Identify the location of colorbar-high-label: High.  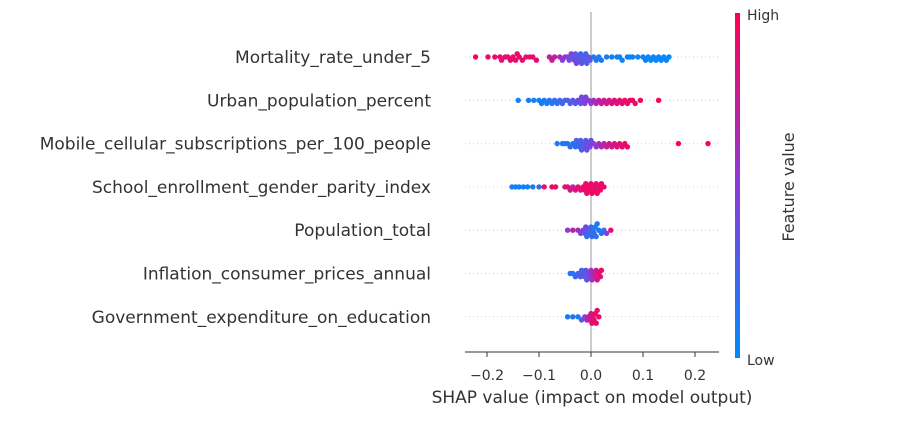
(763, 16).